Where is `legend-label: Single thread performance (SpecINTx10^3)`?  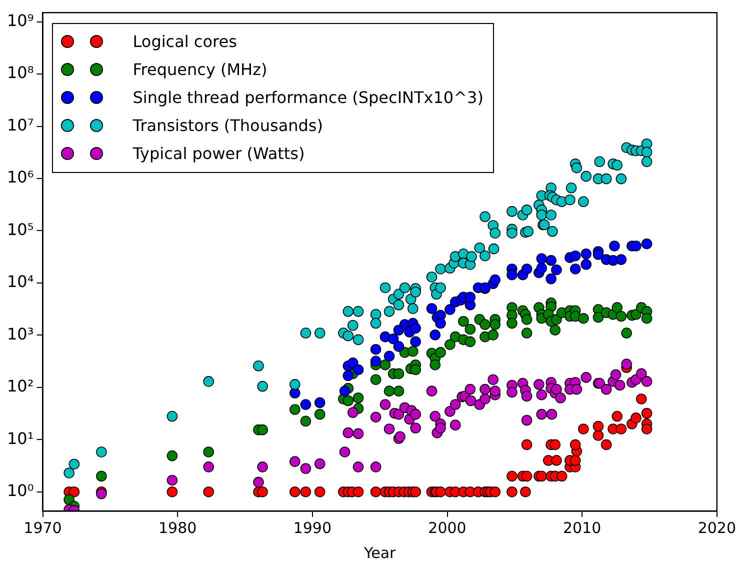 legend-label: Single thread performance (SpecINTx10^3) is located at coordinates (308, 98).